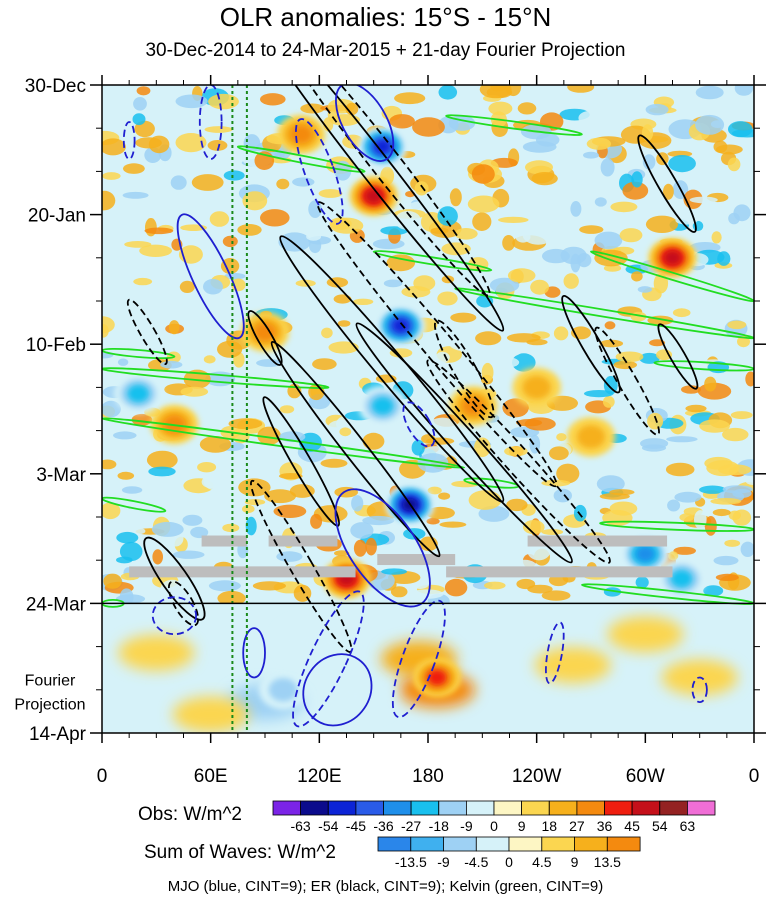 The width and height of the screenshot is (771, 899). Describe the element at coordinates (300, 826) in the screenshot. I see `obs-colorbar-tick-label: -63` at that location.